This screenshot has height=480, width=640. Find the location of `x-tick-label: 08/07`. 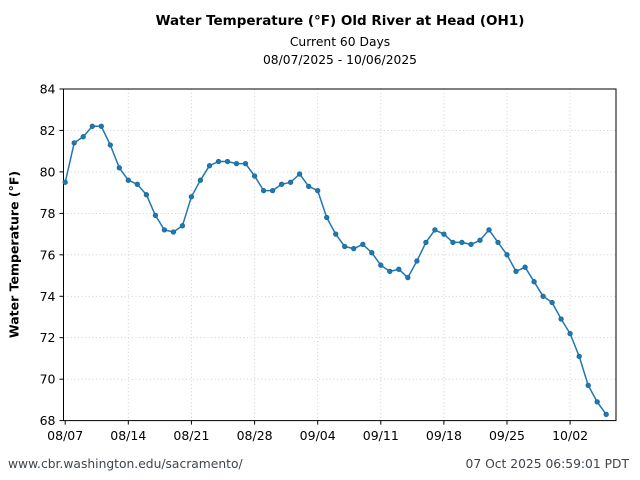

x-tick-label: 08/07 is located at coordinates (65, 435).